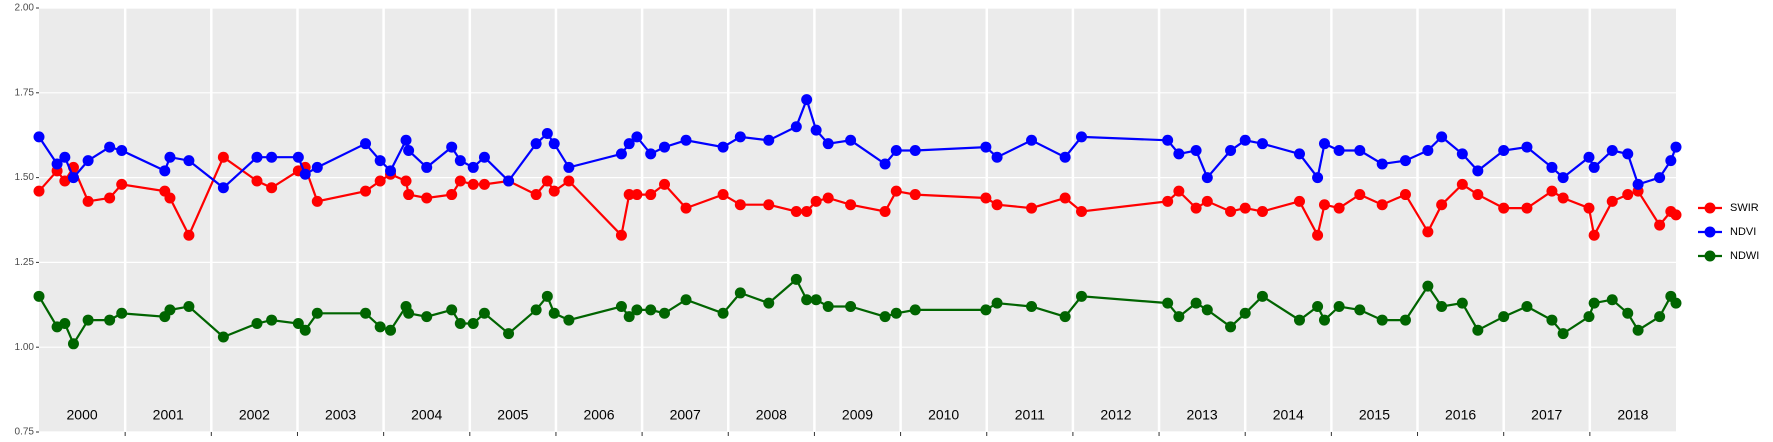  I want to click on y-tick-label: 1.50, so click(25, 177).